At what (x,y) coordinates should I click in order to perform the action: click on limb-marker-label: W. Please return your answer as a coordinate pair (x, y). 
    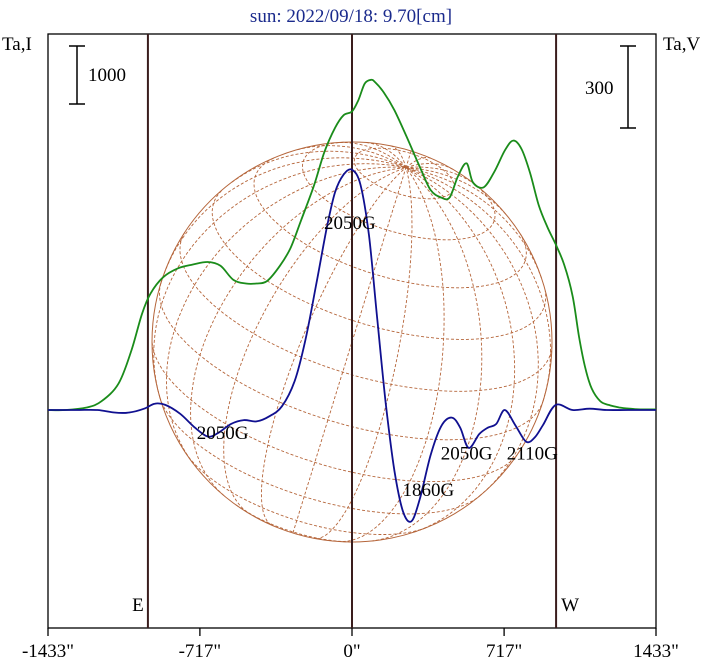
    Looking at the image, I should click on (570, 605).